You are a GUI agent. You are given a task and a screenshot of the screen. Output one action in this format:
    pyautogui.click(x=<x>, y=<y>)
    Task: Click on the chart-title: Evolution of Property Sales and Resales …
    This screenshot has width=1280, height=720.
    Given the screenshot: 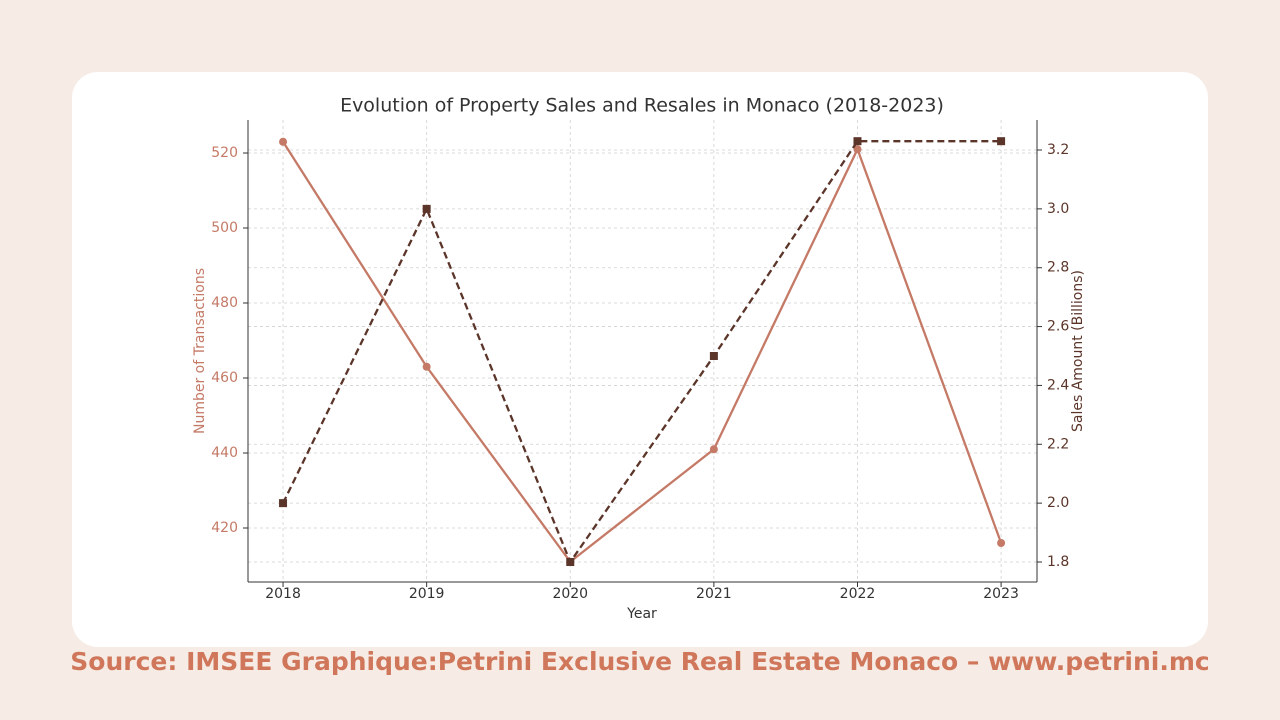 What is the action you would take?
    pyautogui.click(x=642, y=106)
    